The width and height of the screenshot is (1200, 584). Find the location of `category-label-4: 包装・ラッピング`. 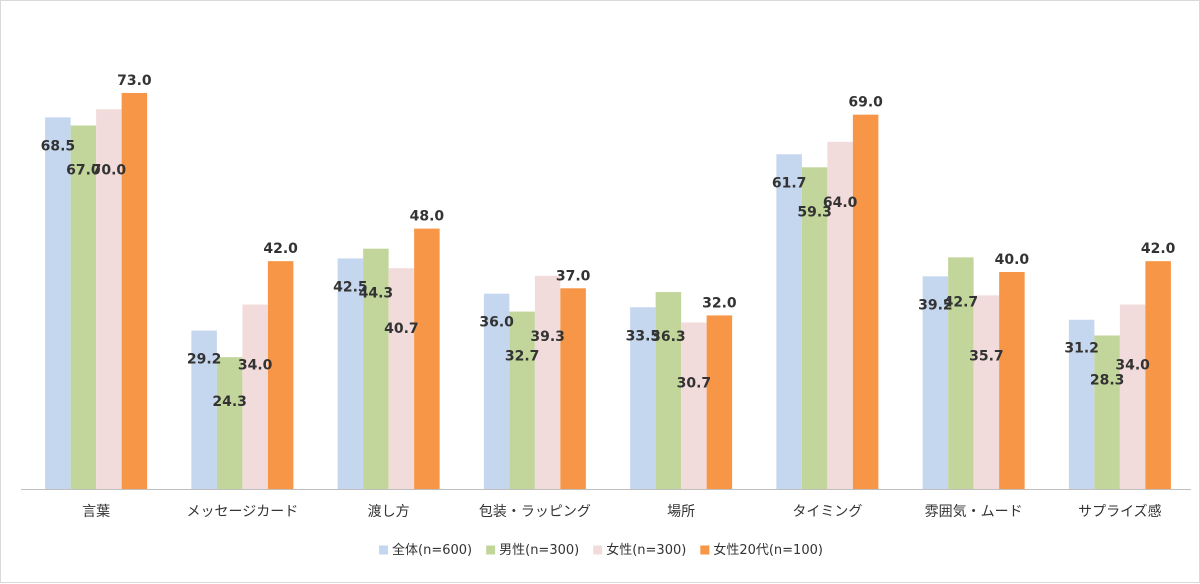

category-label-4: 包装・ラッピング is located at coordinates (535, 512).